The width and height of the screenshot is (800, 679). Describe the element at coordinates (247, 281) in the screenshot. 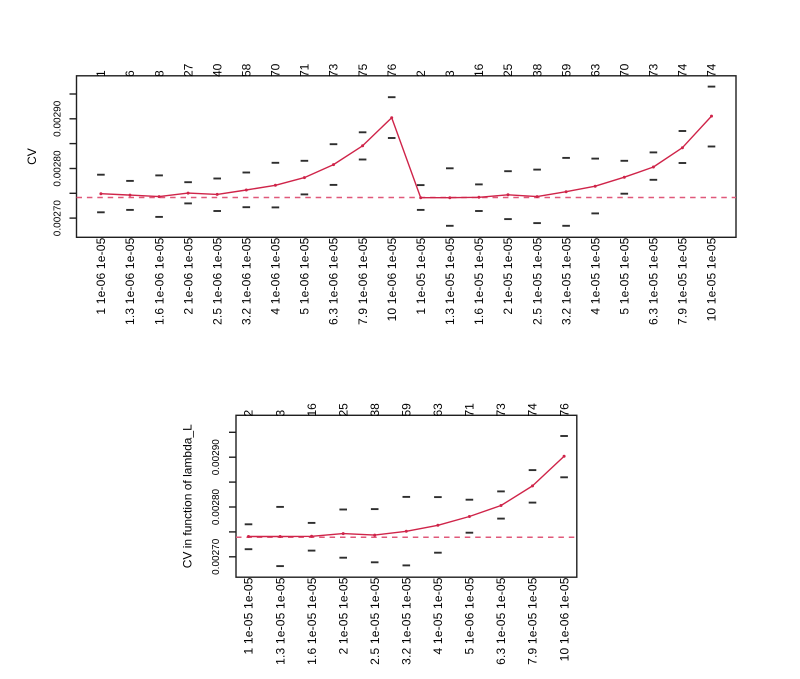

I see `svg-text: 3.2 1e-06 1e-05` at that location.